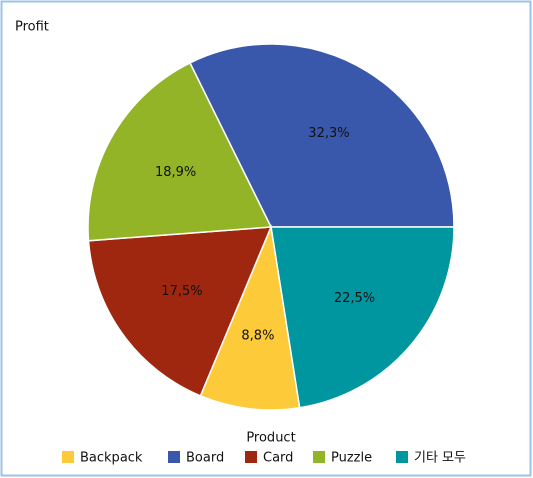 The width and height of the screenshot is (533, 478). I want to click on slice-label: 17,5%, so click(181, 291).